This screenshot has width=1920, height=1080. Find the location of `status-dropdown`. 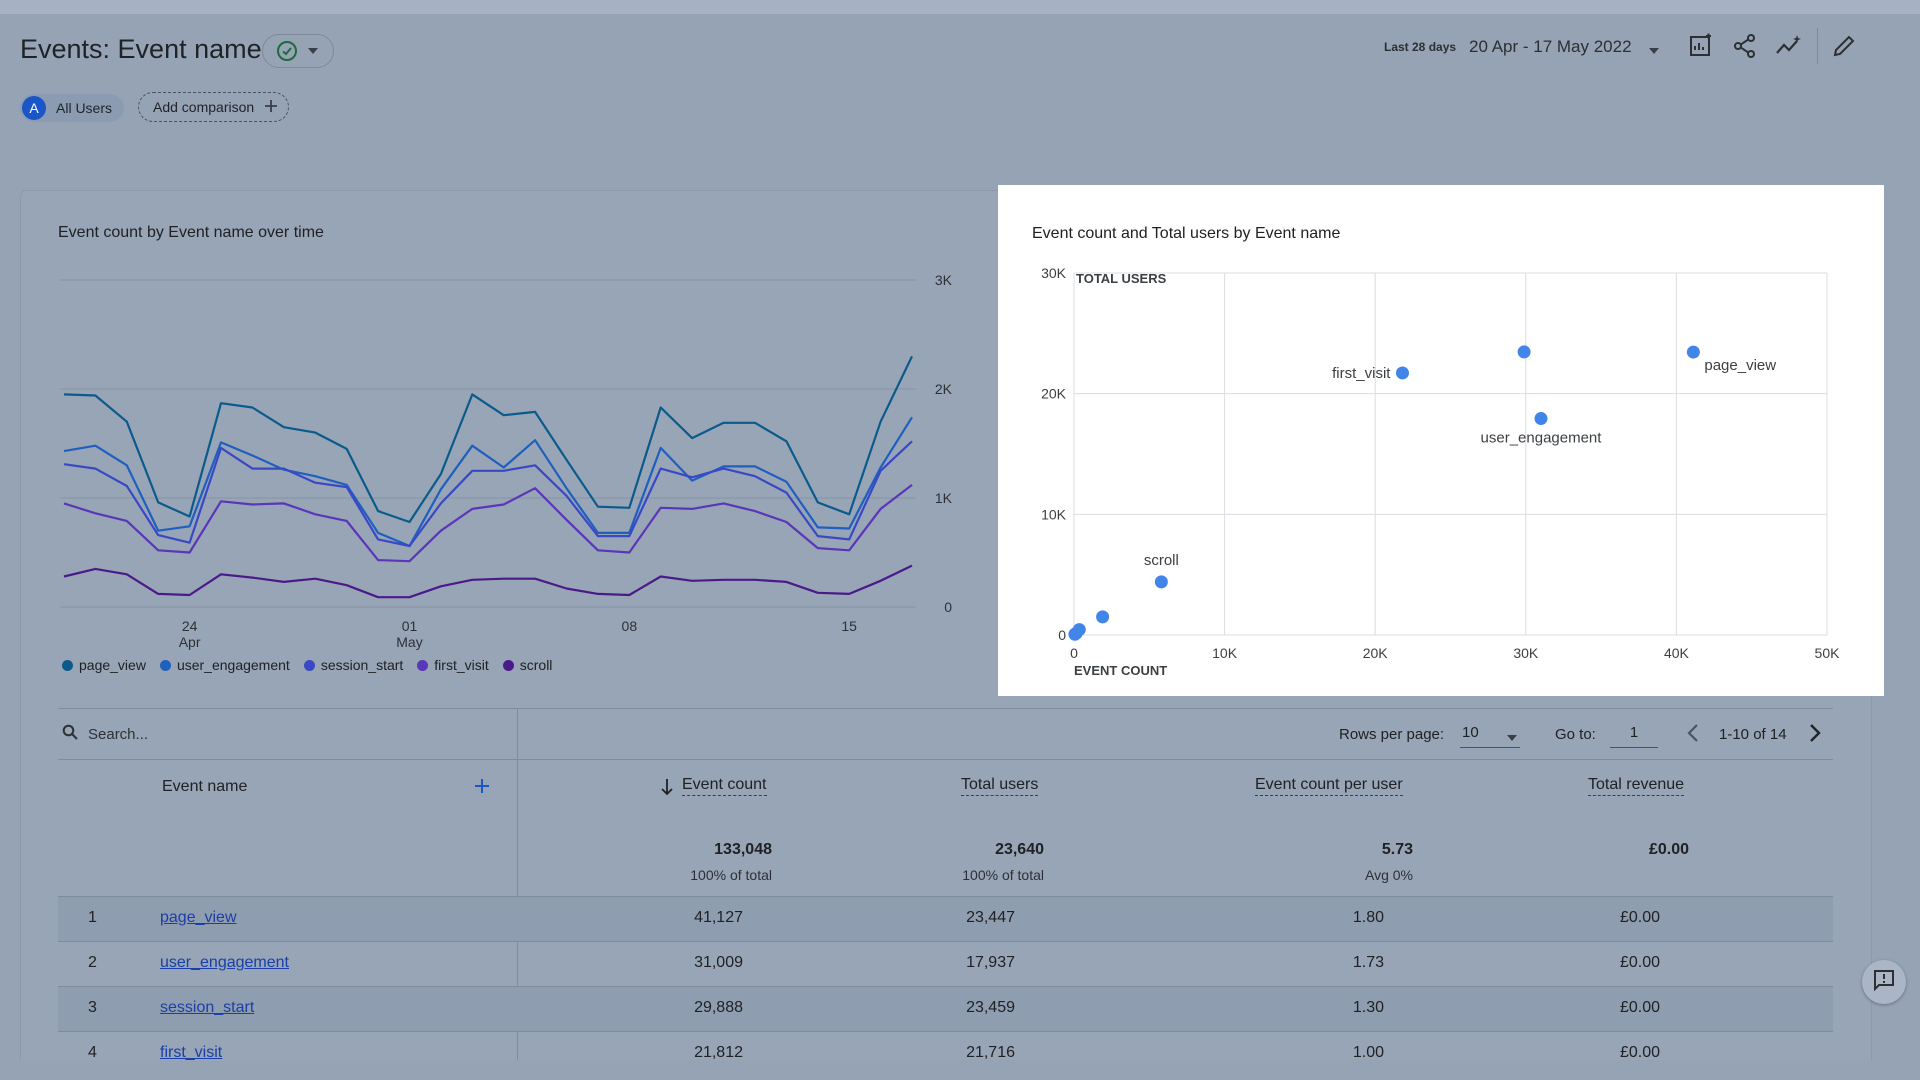

status-dropdown is located at coordinates (298, 51).